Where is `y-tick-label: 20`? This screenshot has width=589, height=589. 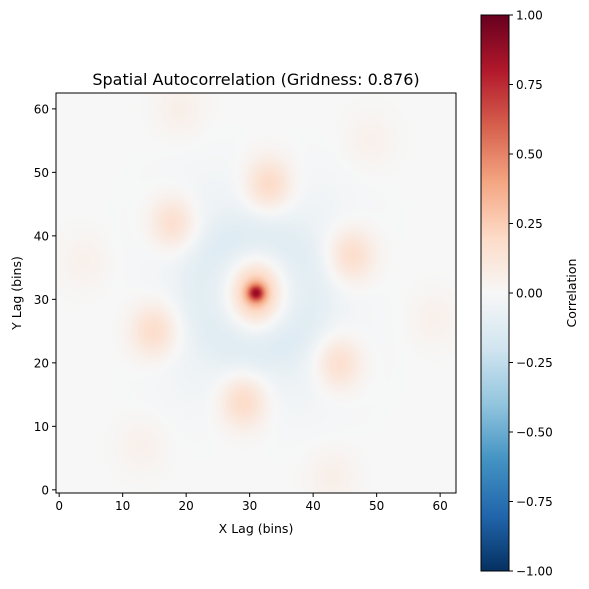
y-tick-label: 20 is located at coordinates (41, 363).